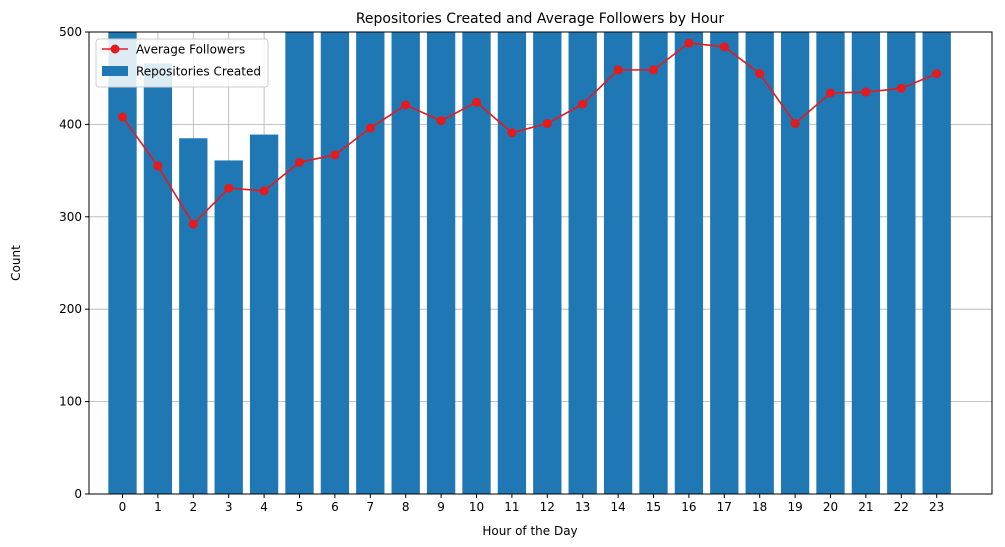  I want to click on x-tick-label: 21, so click(865, 507).